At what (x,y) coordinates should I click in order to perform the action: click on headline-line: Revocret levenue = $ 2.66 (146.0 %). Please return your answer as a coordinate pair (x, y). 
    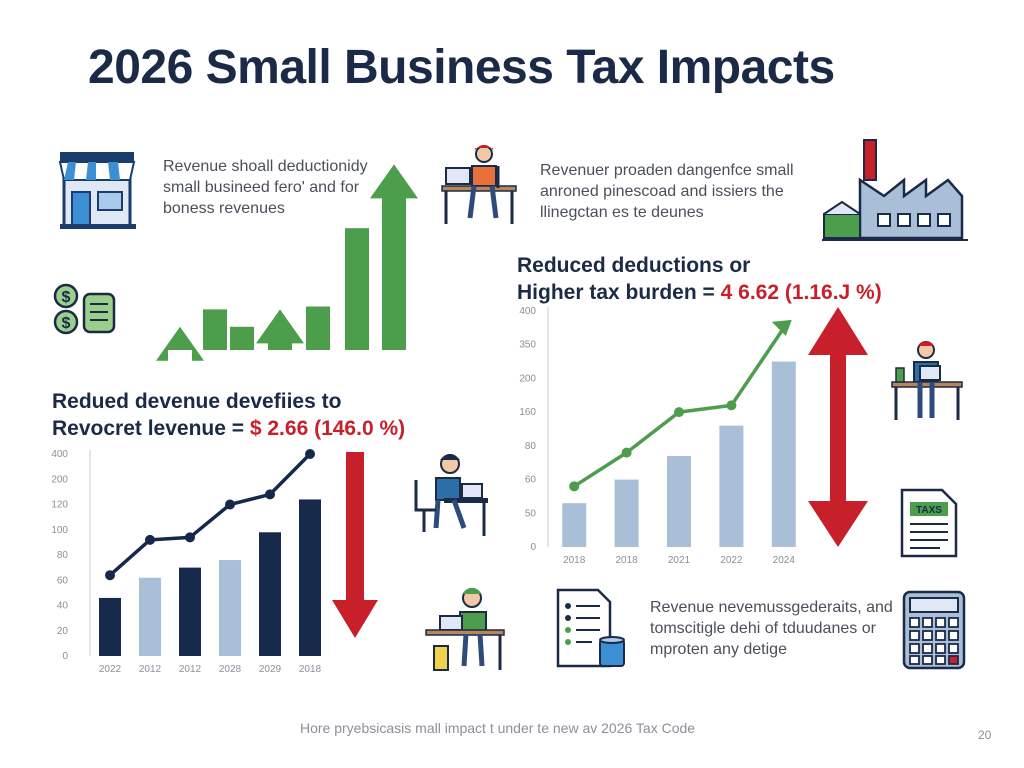
    Looking at the image, I should click on (228, 428).